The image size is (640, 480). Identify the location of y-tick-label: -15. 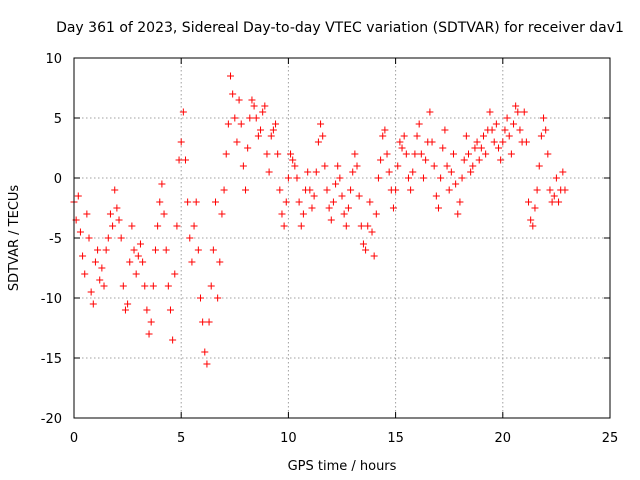
(51, 359).